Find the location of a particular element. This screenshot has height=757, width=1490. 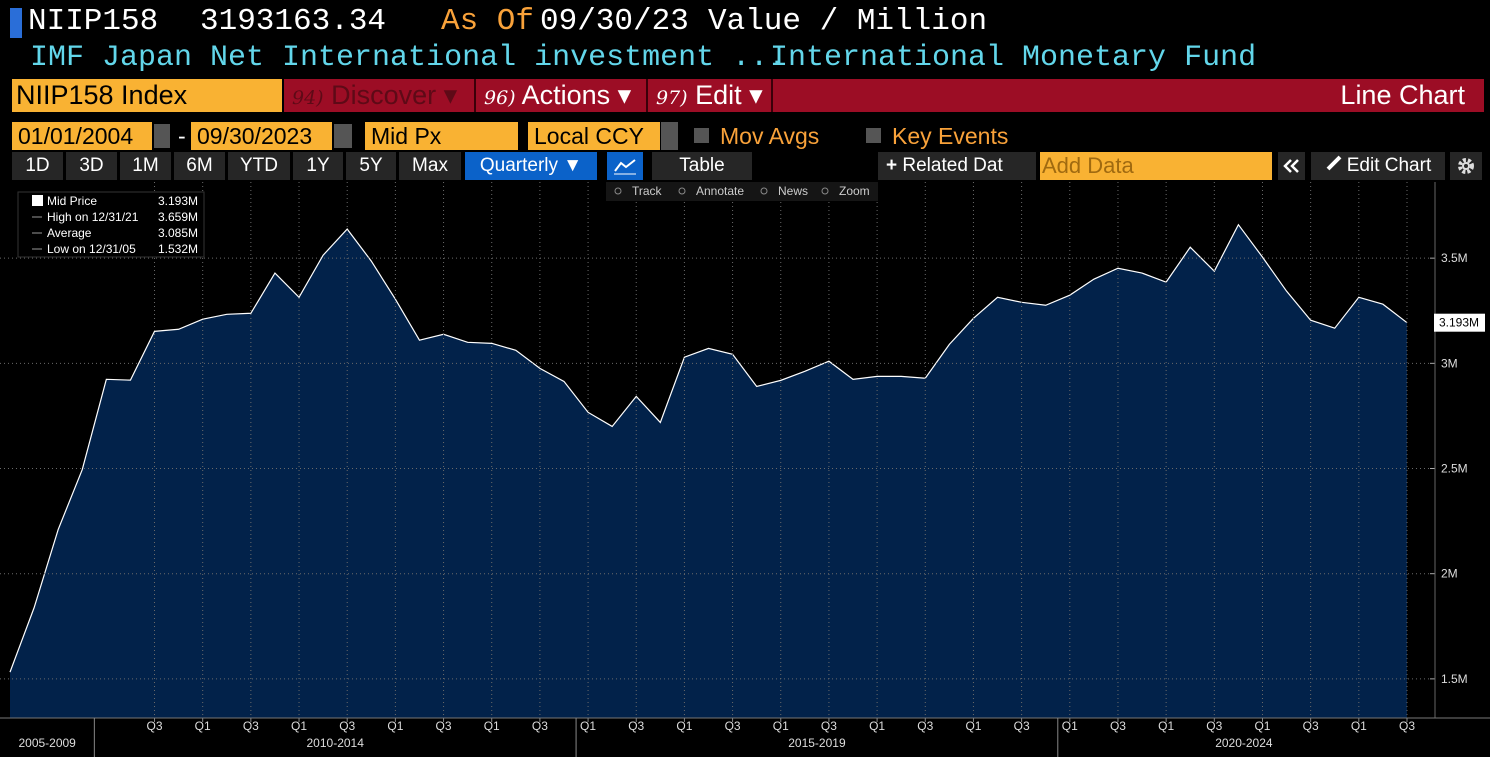

table-button: Table is located at coordinates (702, 166).